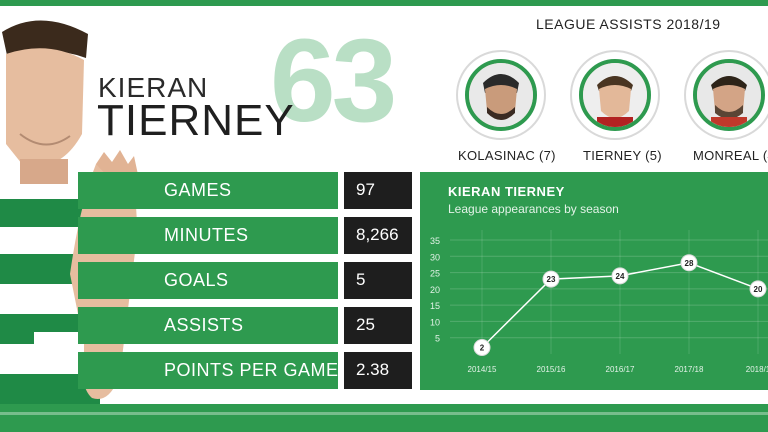 This screenshot has width=768, height=432. I want to click on data-label: 28, so click(689, 263).